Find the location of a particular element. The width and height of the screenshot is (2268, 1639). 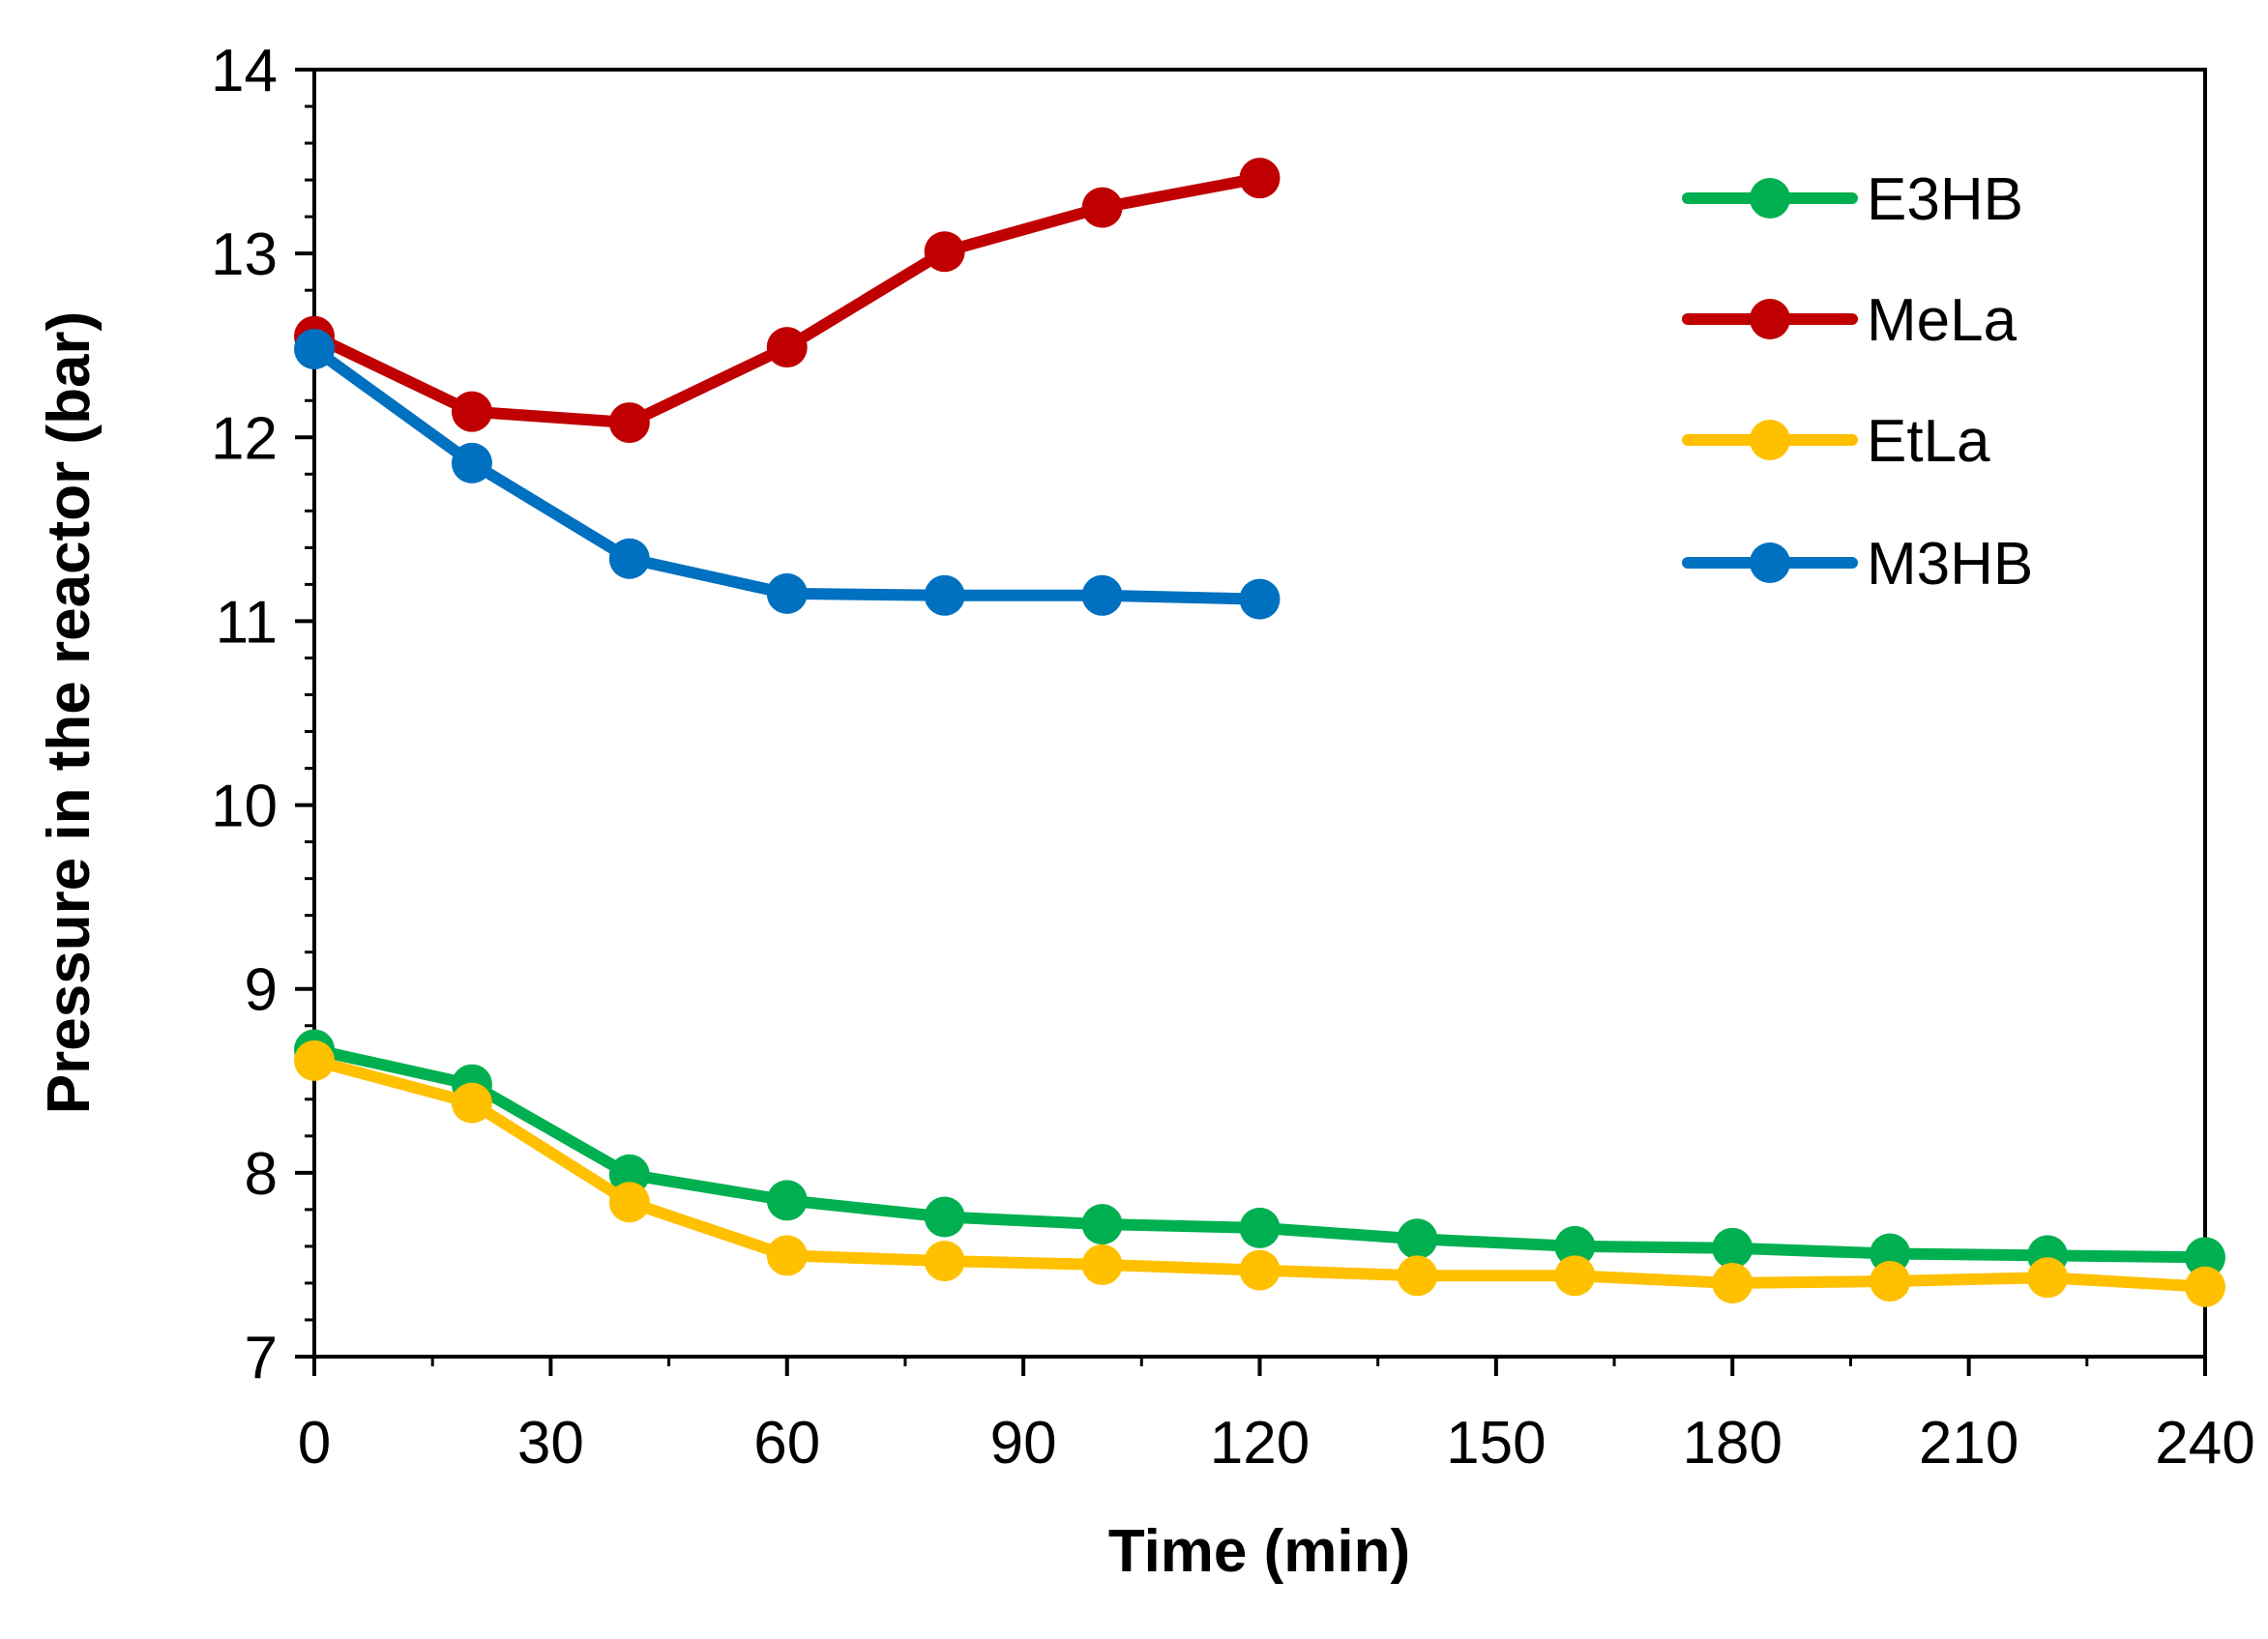

x-tick-label: 150 is located at coordinates (1496, 1443).